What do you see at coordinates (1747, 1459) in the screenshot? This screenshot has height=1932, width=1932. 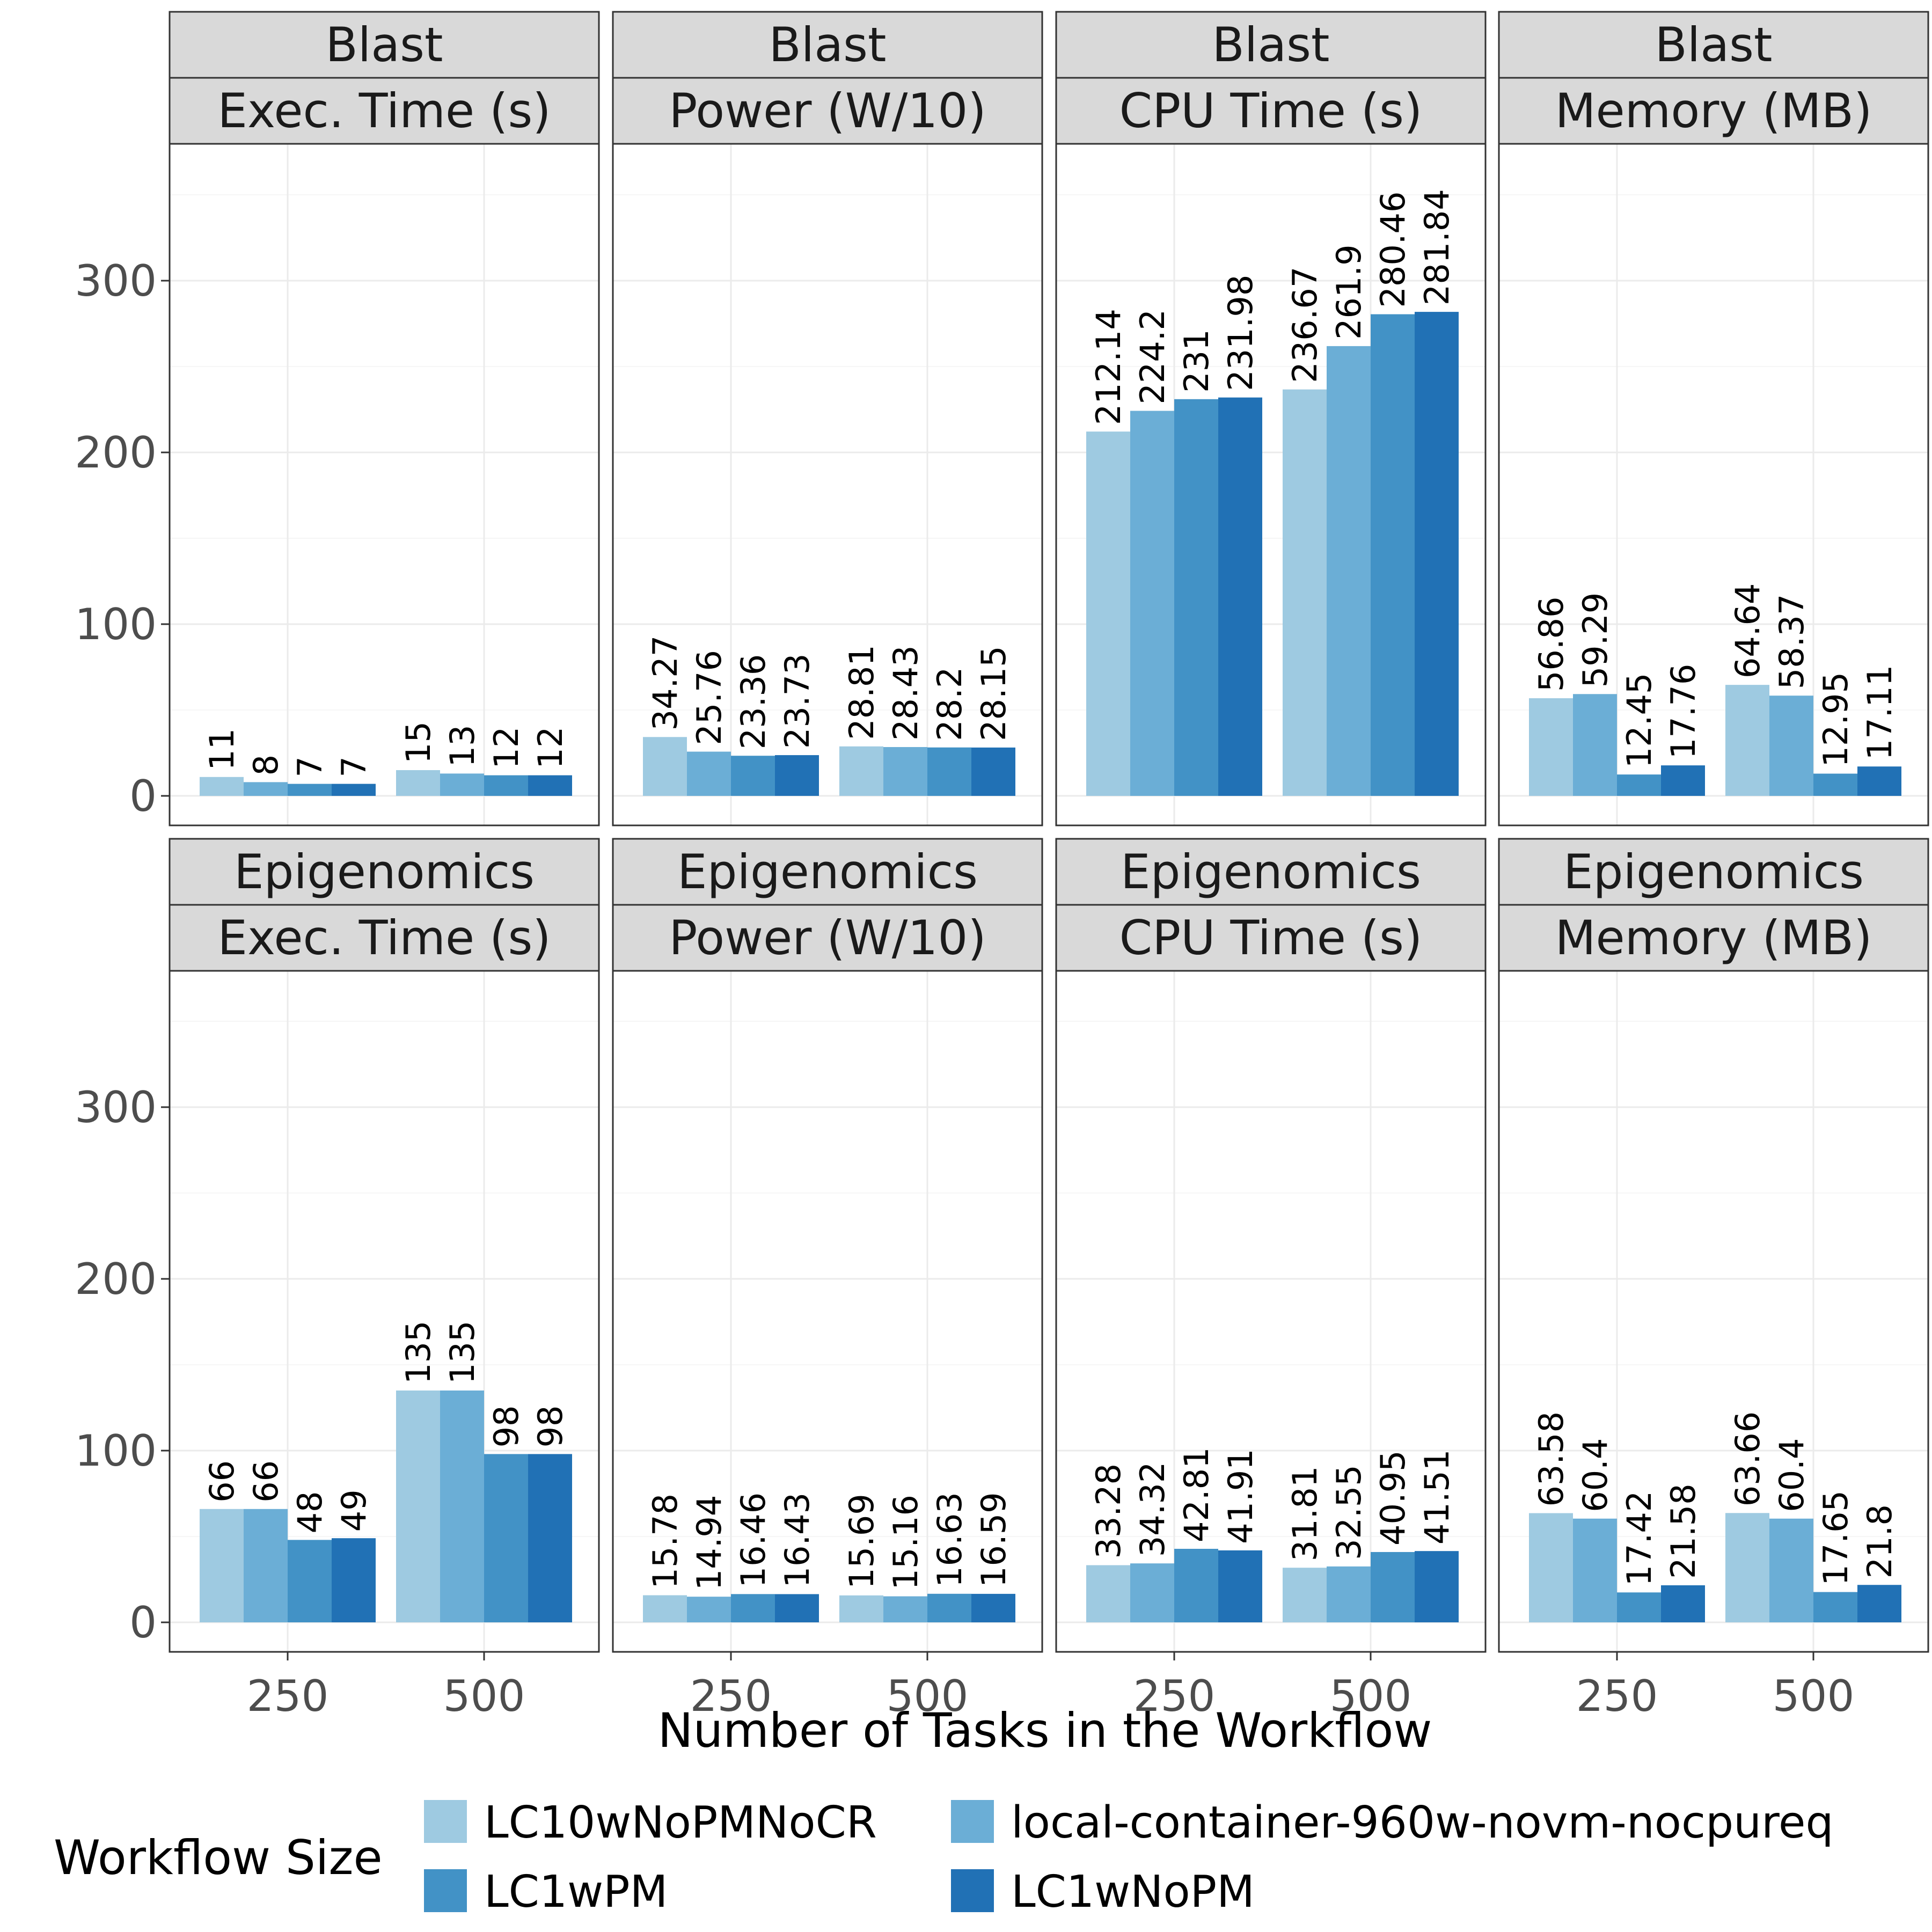 I see `bar-value-label: 63.66` at bounding box center [1747, 1459].